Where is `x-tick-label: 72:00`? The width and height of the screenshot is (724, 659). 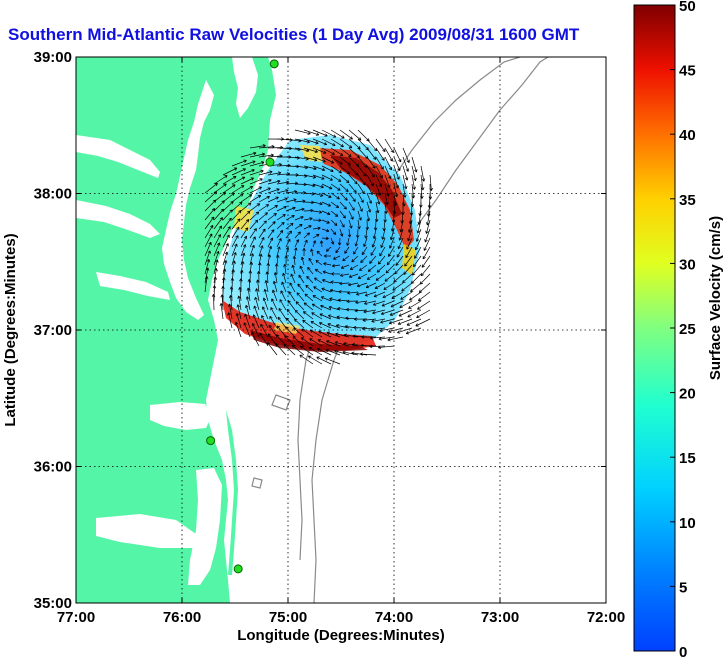
x-tick-label: 72:00 is located at coordinates (606, 617).